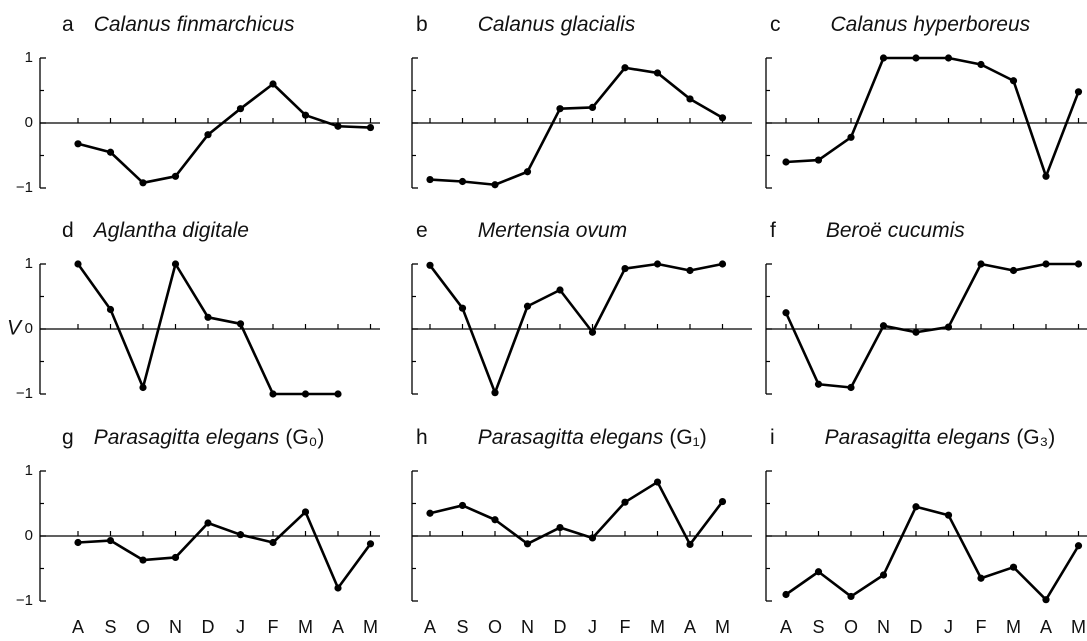 The image size is (1087, 641). Describe the element at coordinates (772, 437) in the screenshot. I see `panel-letter: i` at that location.